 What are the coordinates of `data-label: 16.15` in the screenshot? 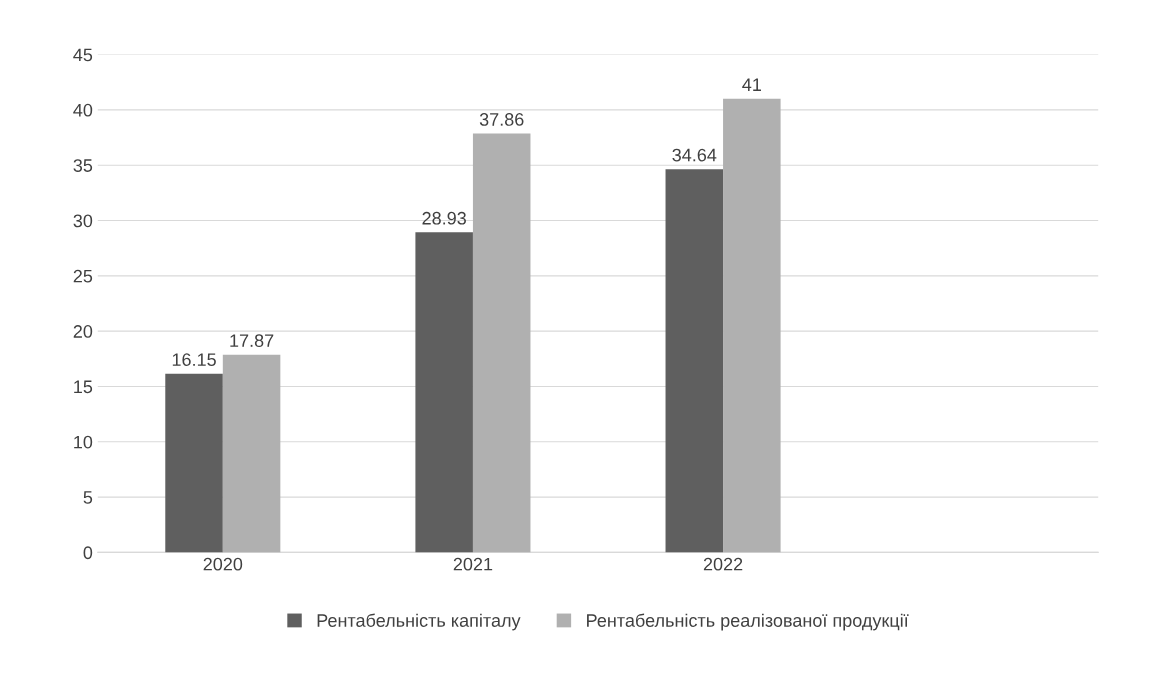 It's located at (194, 360).